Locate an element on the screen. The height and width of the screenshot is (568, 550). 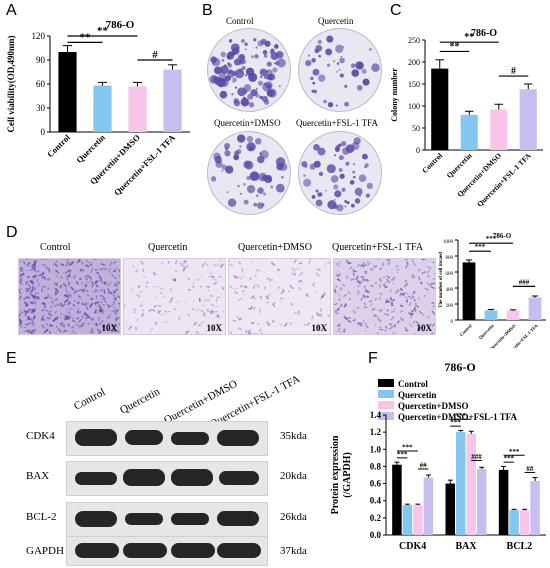
significance-mark: # is located at coordinates (155, 55).